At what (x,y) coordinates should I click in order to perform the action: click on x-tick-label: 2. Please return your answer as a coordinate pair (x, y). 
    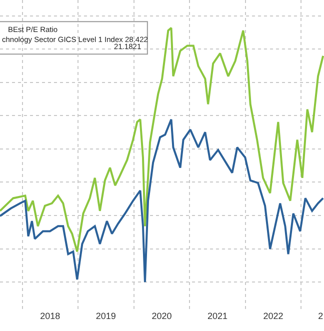
    Looking at the image, I should click on (321, 316).